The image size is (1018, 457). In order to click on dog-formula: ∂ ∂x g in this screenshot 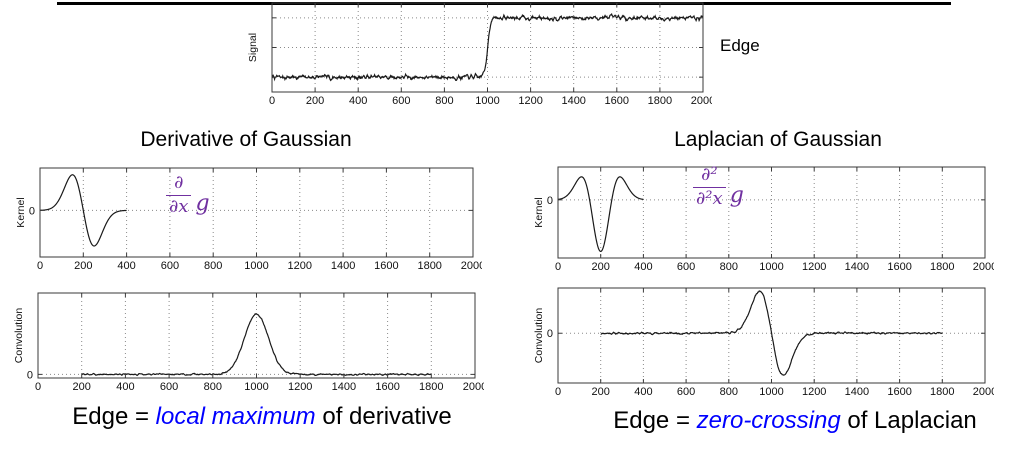, I will do `click(188, 194)`.